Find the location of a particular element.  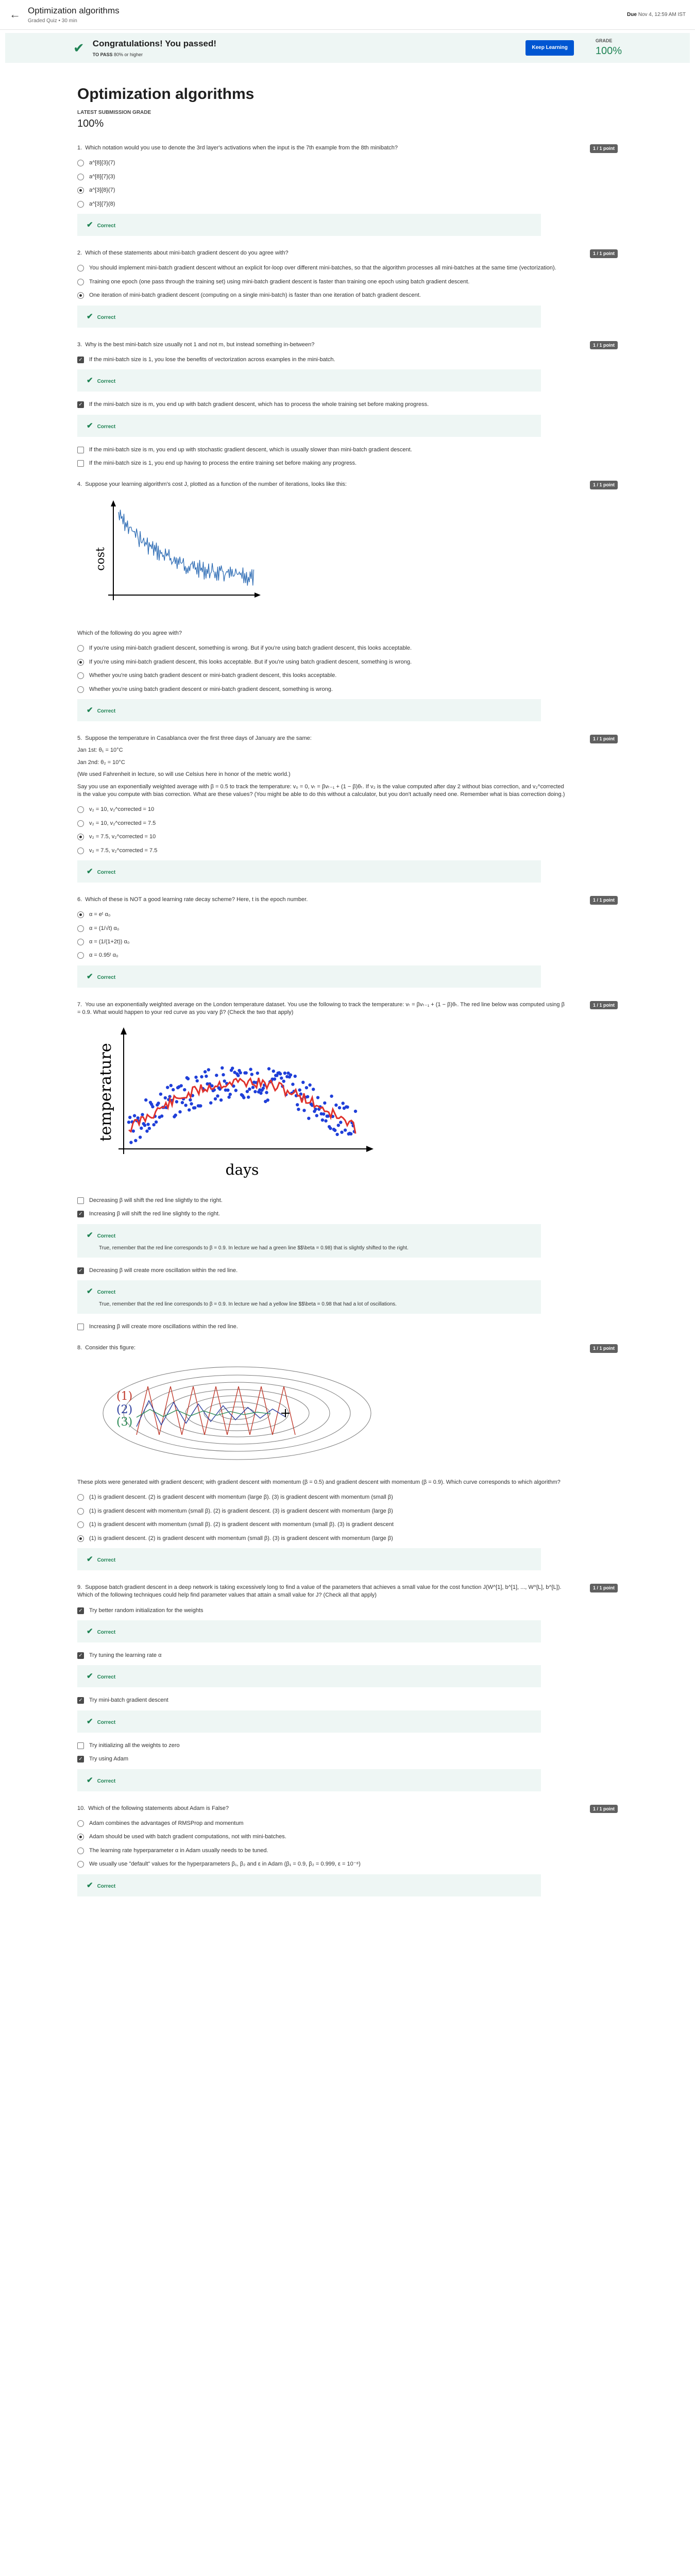

answer-option: α = eᵗ α₀ is located at coordinates (321, 915).